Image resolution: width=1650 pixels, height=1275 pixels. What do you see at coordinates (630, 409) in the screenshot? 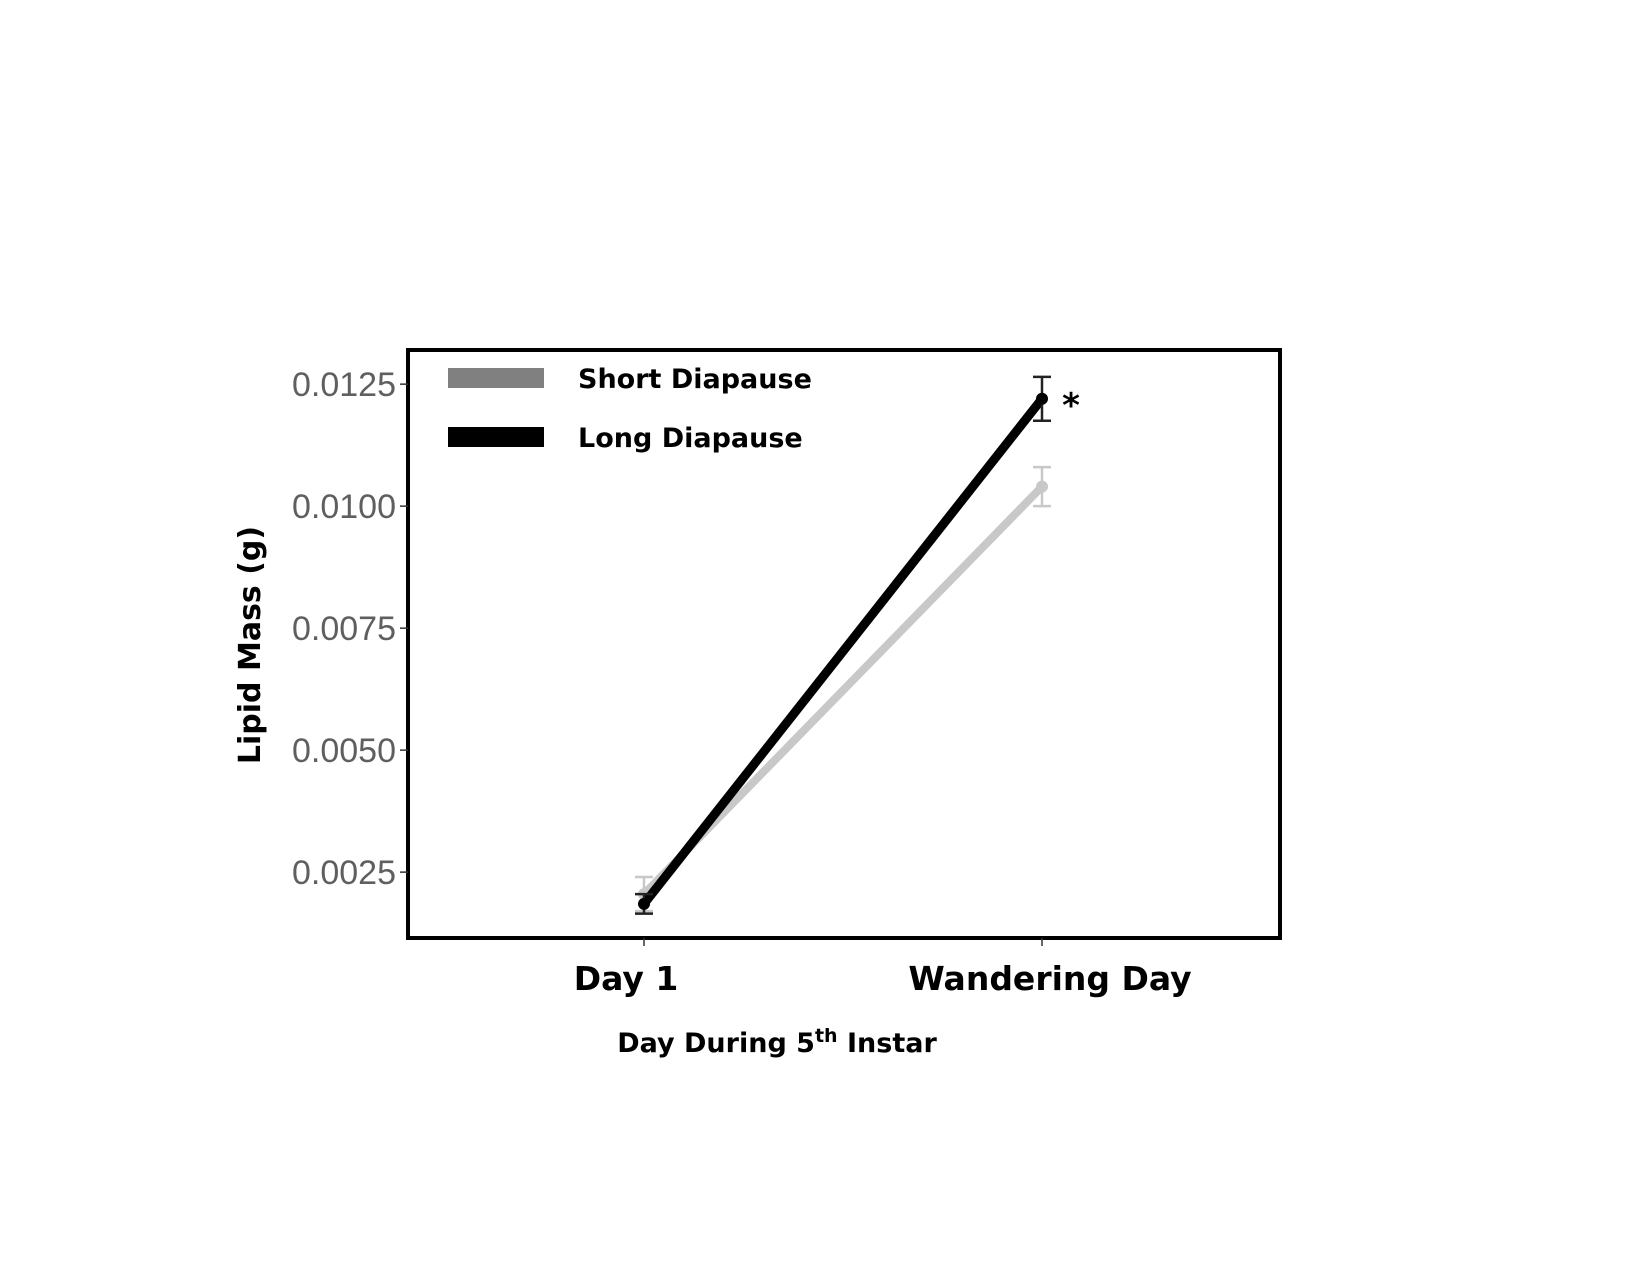
I see `legend: Short Diapause Long Diapause` at bounding box center [630, 409].